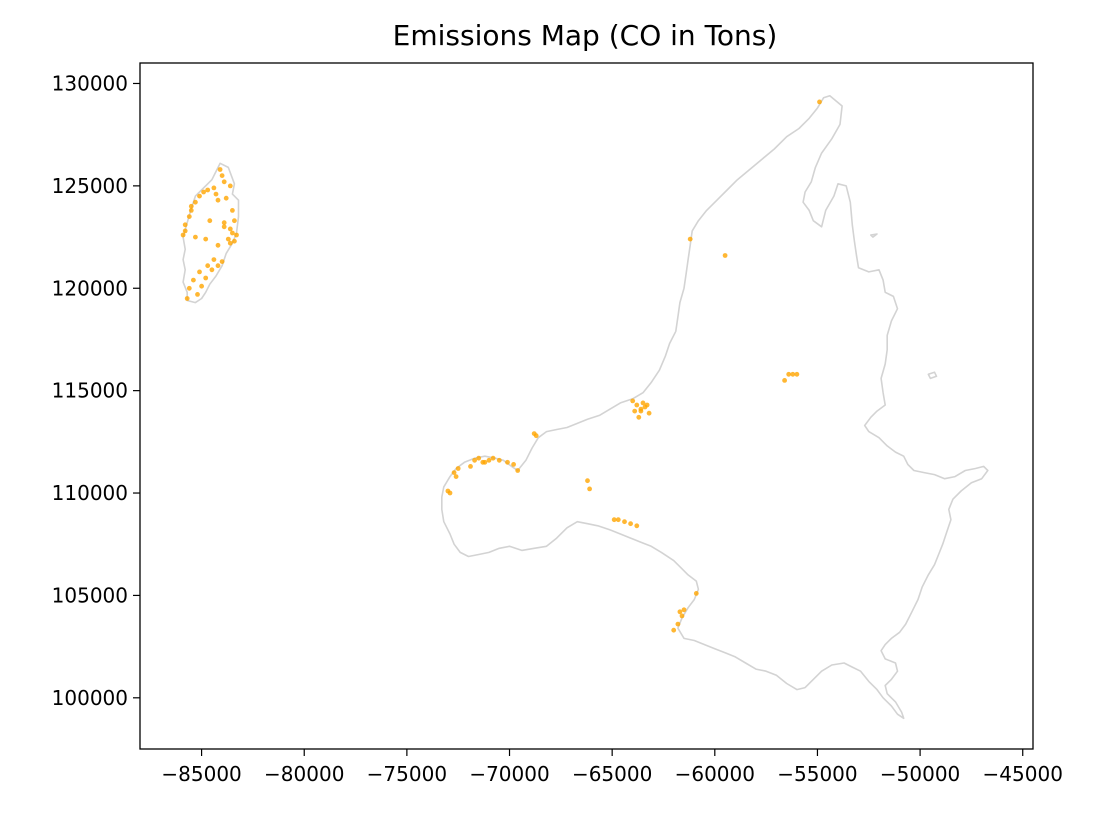  I want to click on y-tick-label: 105000, so click(90, 595).